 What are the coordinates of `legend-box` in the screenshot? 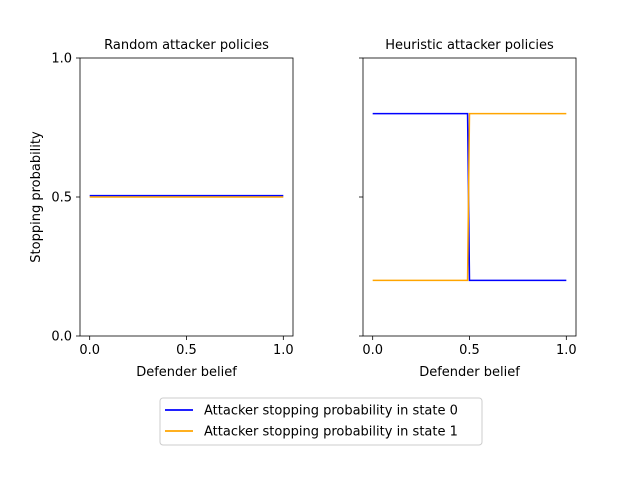 It's located at (321, 421).